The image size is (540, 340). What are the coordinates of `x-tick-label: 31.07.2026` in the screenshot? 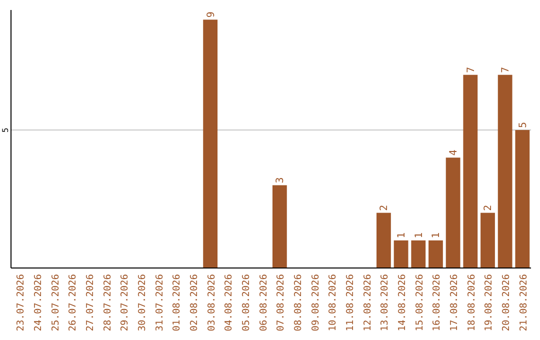 It's located at (160, 303).